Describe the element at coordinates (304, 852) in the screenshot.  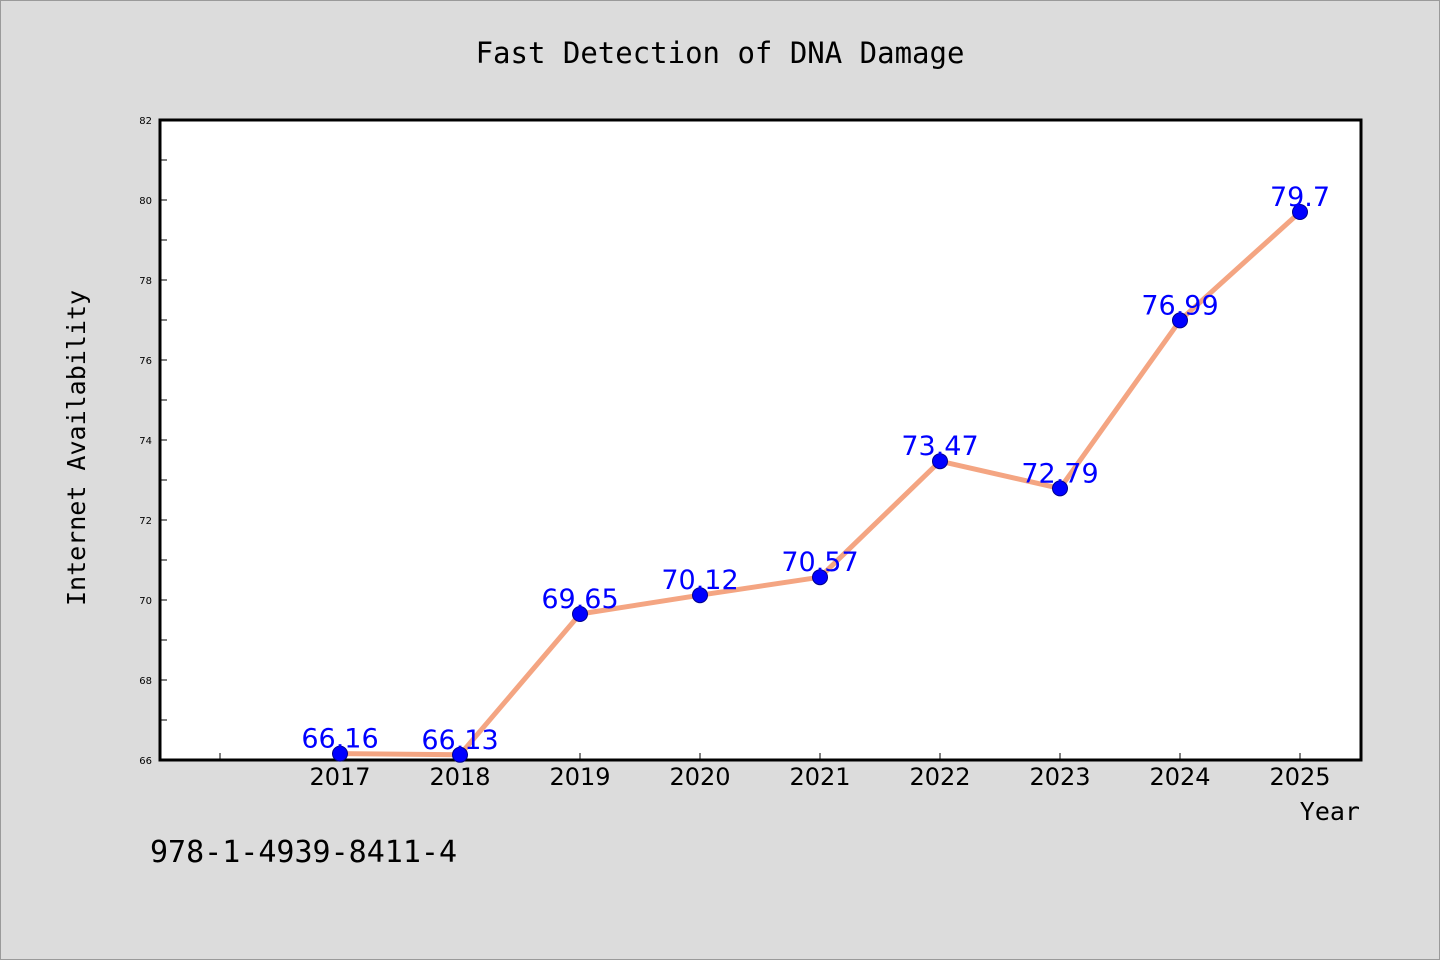
I see `isbn-text: 978-1-4939-8411-4` at that location.